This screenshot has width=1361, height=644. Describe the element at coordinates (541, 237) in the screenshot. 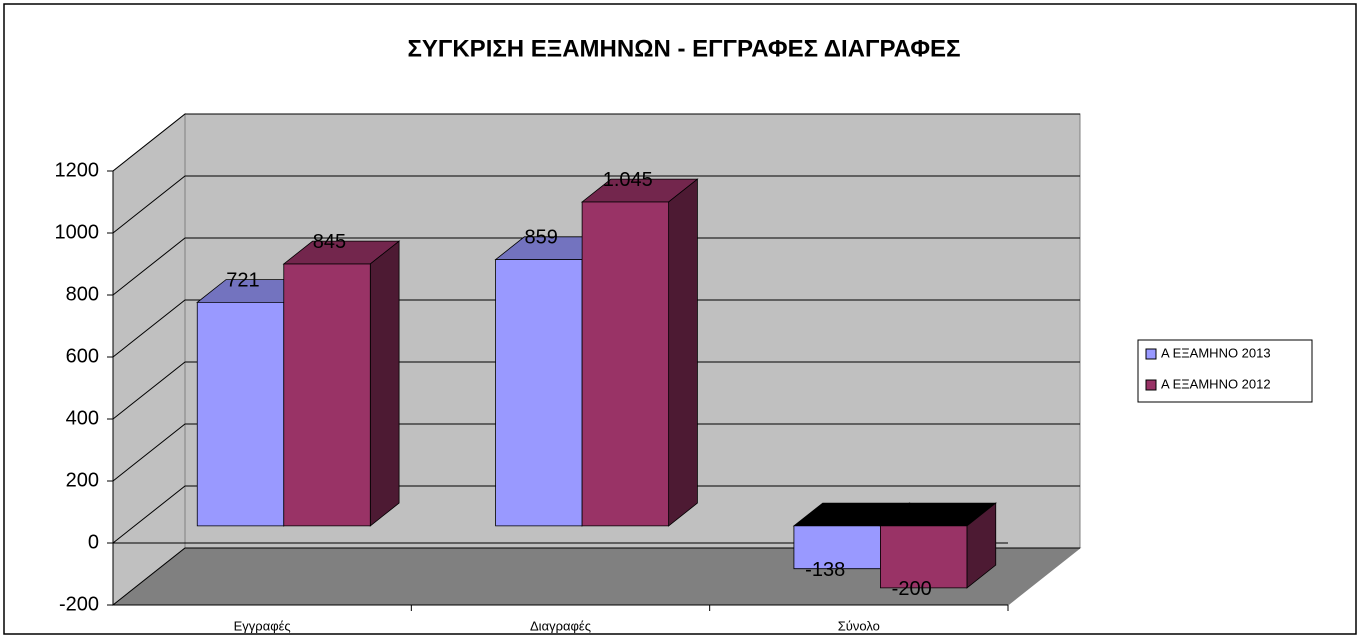

I see `data-label: 859` at that location.